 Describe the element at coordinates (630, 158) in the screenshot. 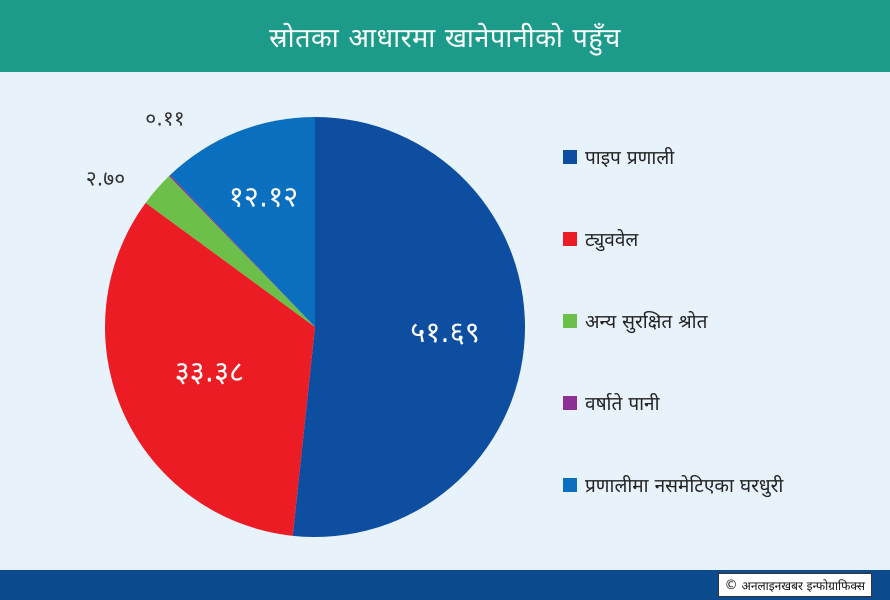

I see `legend-label: पाइप प्रणाली` at that location.